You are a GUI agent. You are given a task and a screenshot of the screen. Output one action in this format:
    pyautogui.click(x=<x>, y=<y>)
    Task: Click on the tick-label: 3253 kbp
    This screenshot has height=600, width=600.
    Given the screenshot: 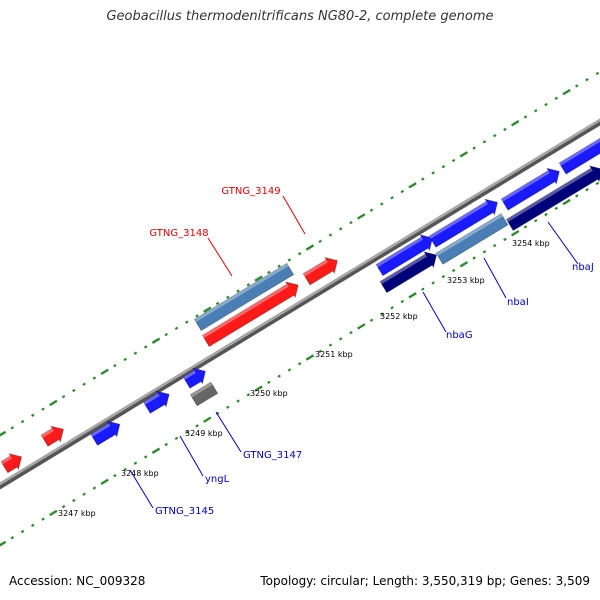 What is the action you would take?
    pyautogui.click(x=466, y=280)
    